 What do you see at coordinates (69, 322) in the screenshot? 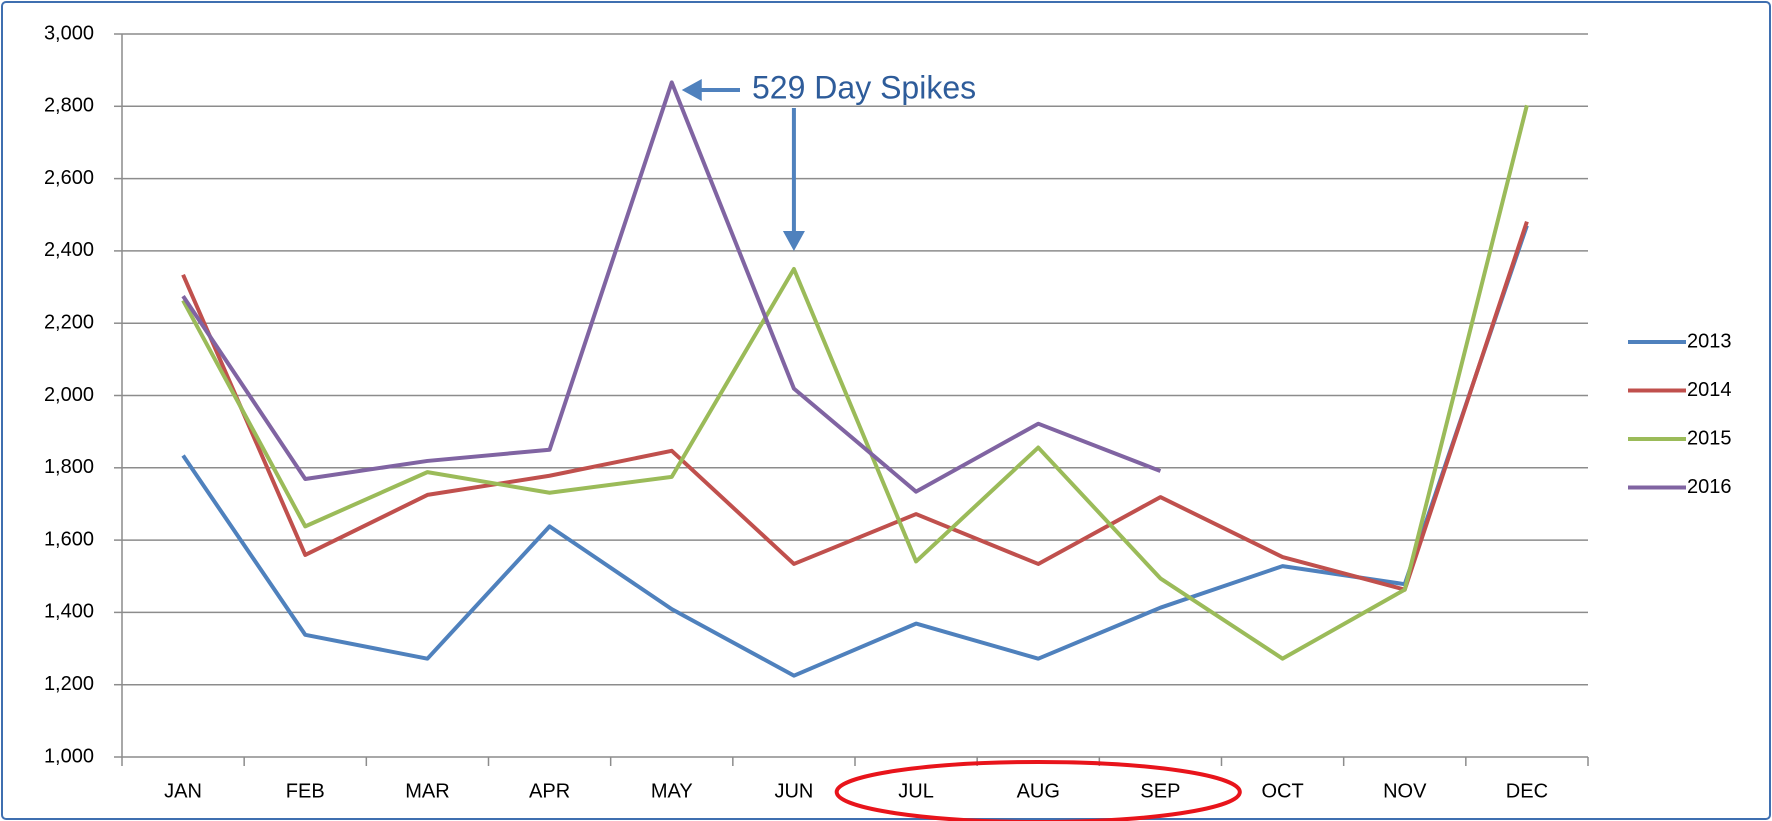
I see `y-tick-label: 2,200` at bounding box center [69, 322].